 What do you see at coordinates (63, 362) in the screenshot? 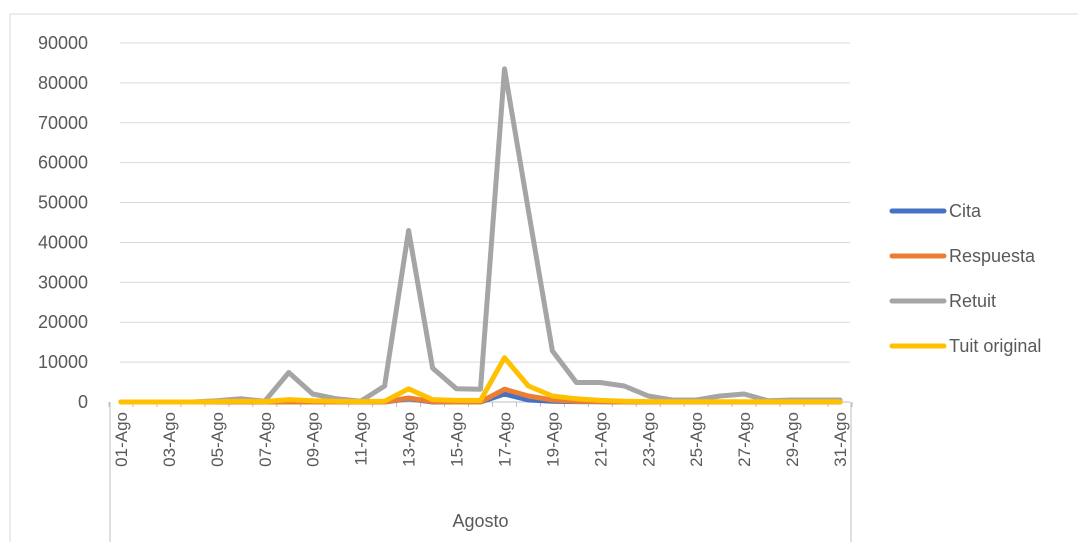
I see `y-tick-label: 10000` at bounding box center [63, 362].